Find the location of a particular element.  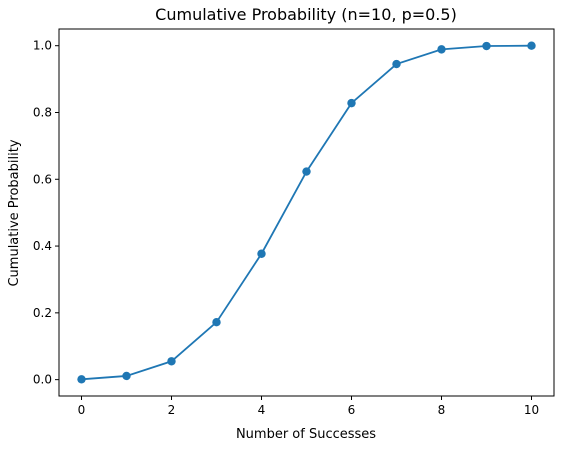

chart-title: Cumulative Probability (n=10, p=0.5) is located at coordinates (306, 14).